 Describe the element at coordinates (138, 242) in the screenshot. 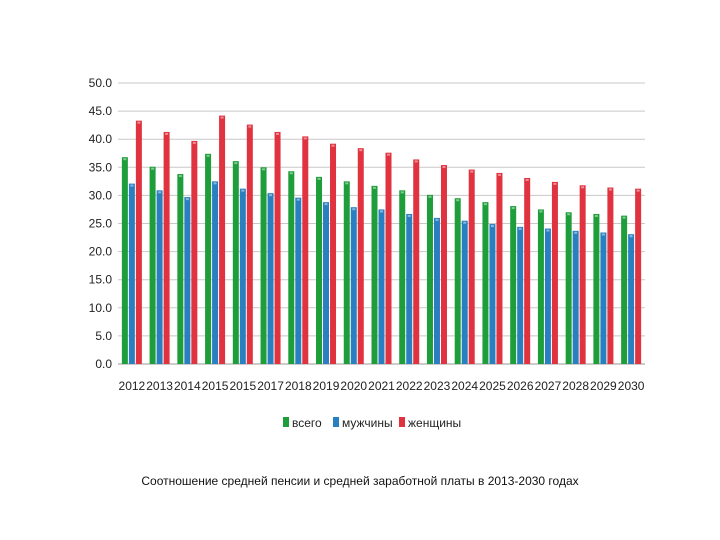

I see `bar-женщины-2012` at that location.